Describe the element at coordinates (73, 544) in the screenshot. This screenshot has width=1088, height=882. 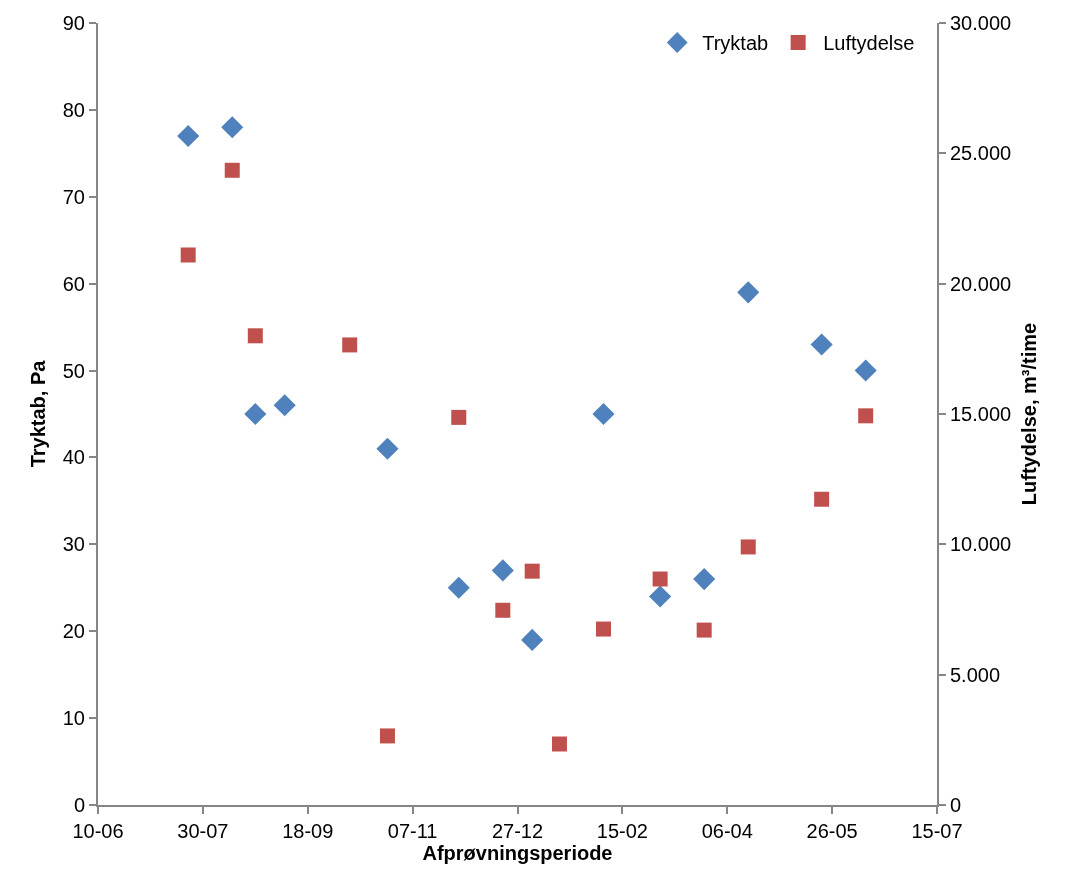
I see `y-tick-label: 30` at that location.